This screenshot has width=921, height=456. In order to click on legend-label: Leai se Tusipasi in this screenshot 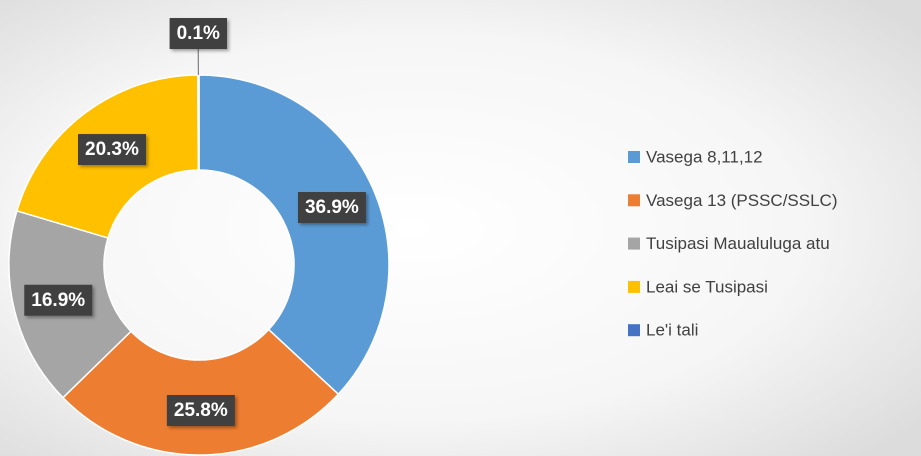, I will do `click(707, 286)`.